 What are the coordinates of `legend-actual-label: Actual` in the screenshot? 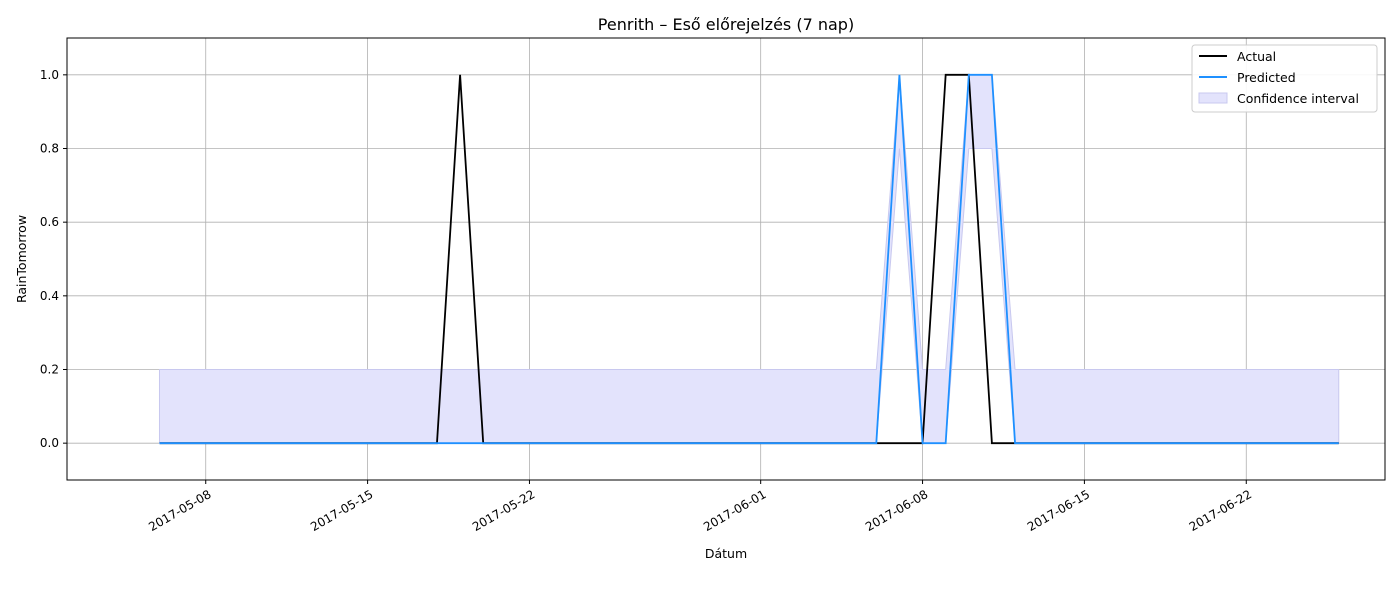 It's located at (1256, 56).